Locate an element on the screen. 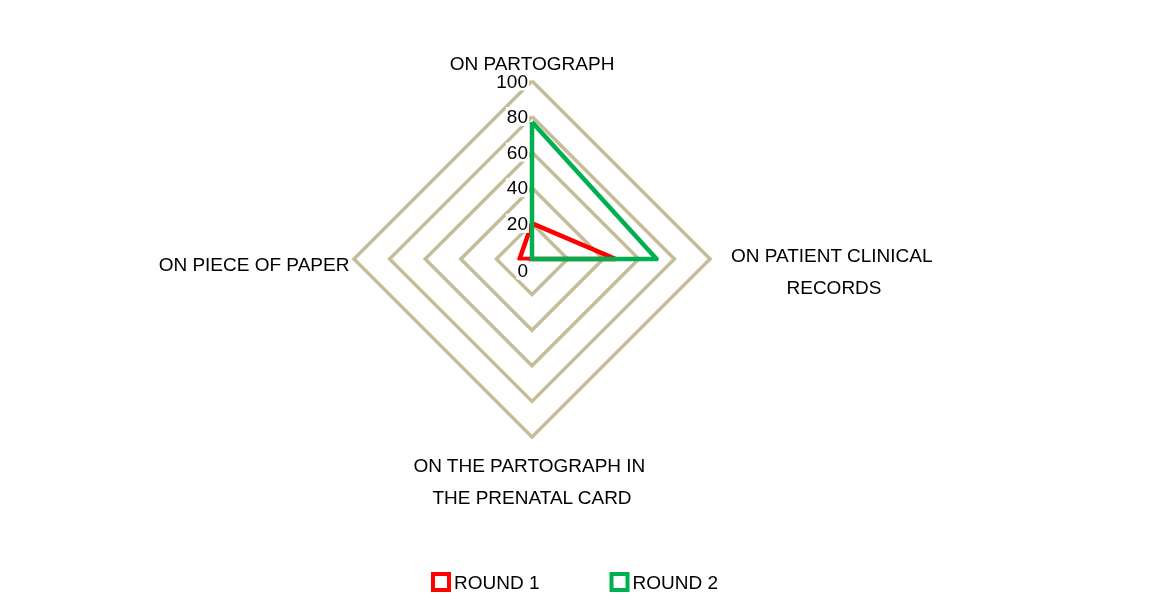 The image size is (1149, 601). y-tick-label: 20 is located at coordinates (517, 223).